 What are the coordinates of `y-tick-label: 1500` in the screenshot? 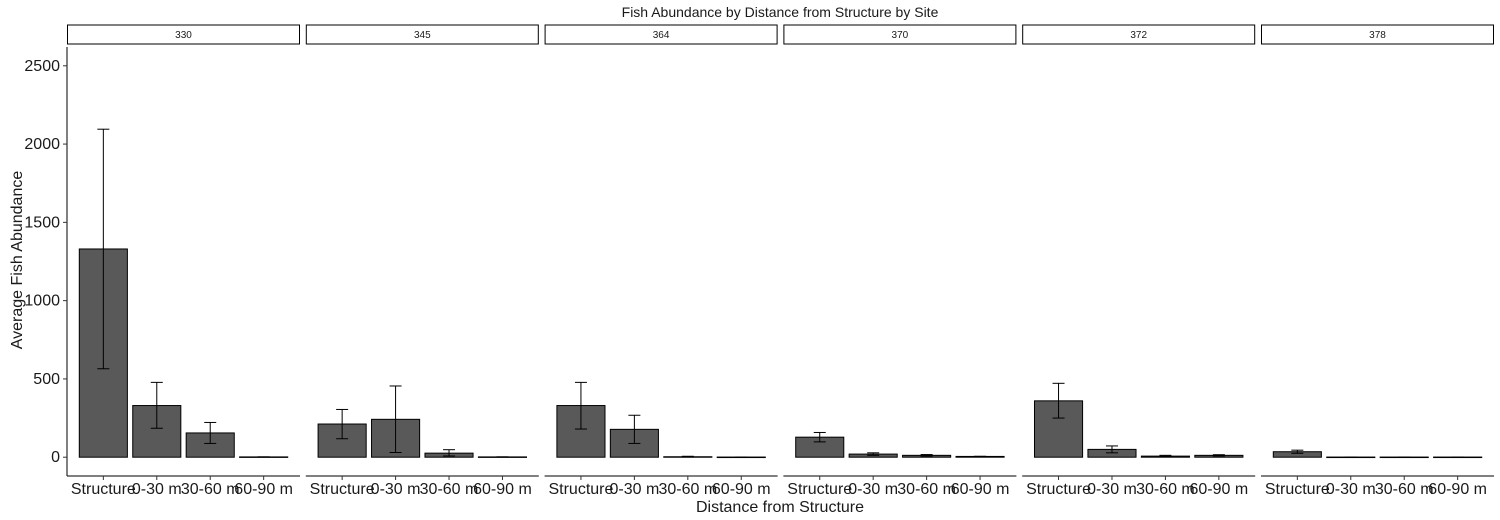 It's located at (42, 222).